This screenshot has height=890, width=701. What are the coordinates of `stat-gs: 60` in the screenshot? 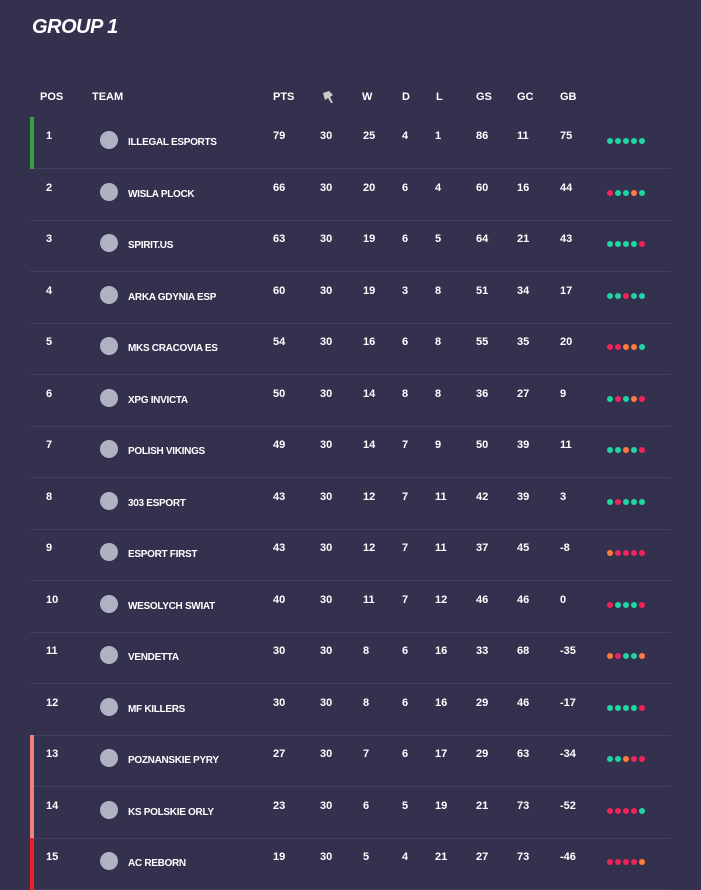 It's located at (482, 187).